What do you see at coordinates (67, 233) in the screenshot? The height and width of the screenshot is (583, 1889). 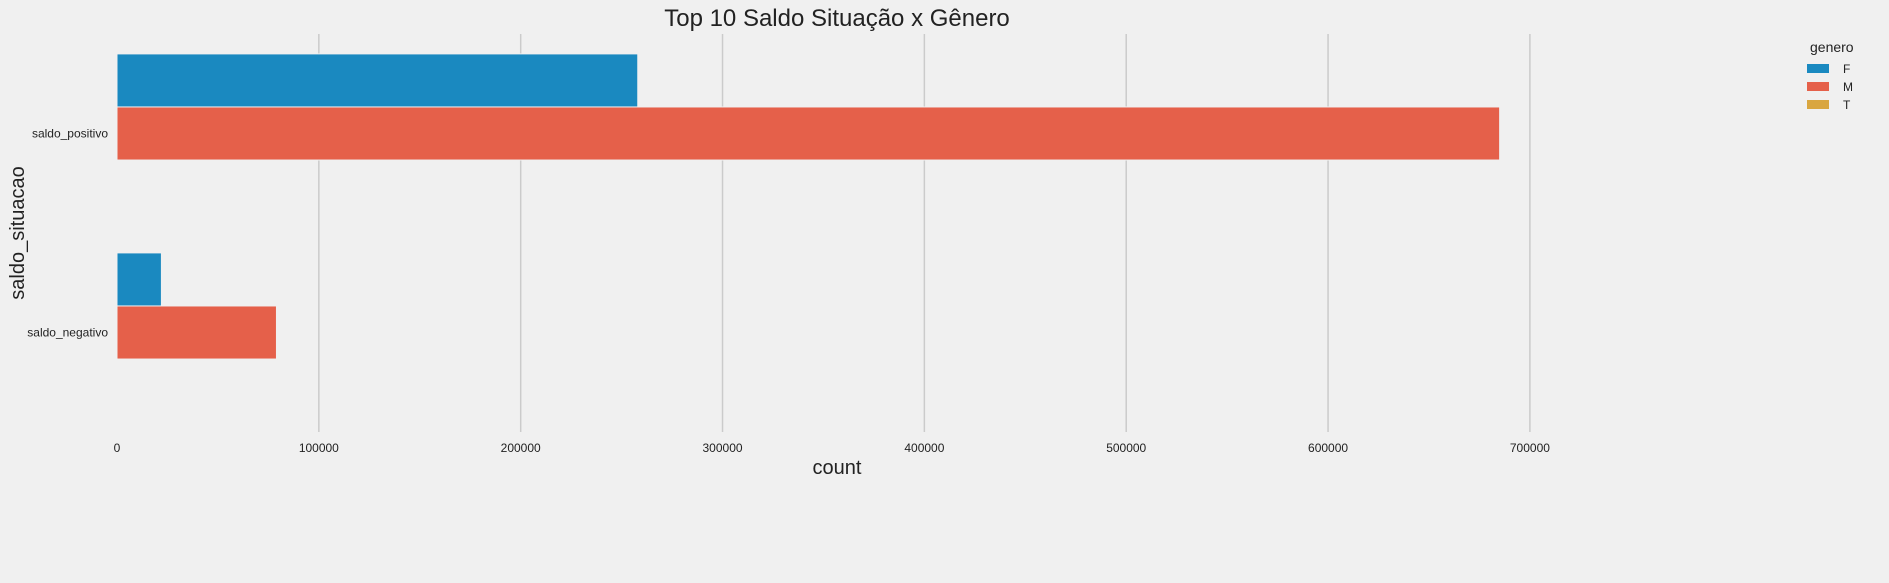 I see `y-tick-labels: saldo_positivo saldo_negativo` at bounding box center [67, 233].